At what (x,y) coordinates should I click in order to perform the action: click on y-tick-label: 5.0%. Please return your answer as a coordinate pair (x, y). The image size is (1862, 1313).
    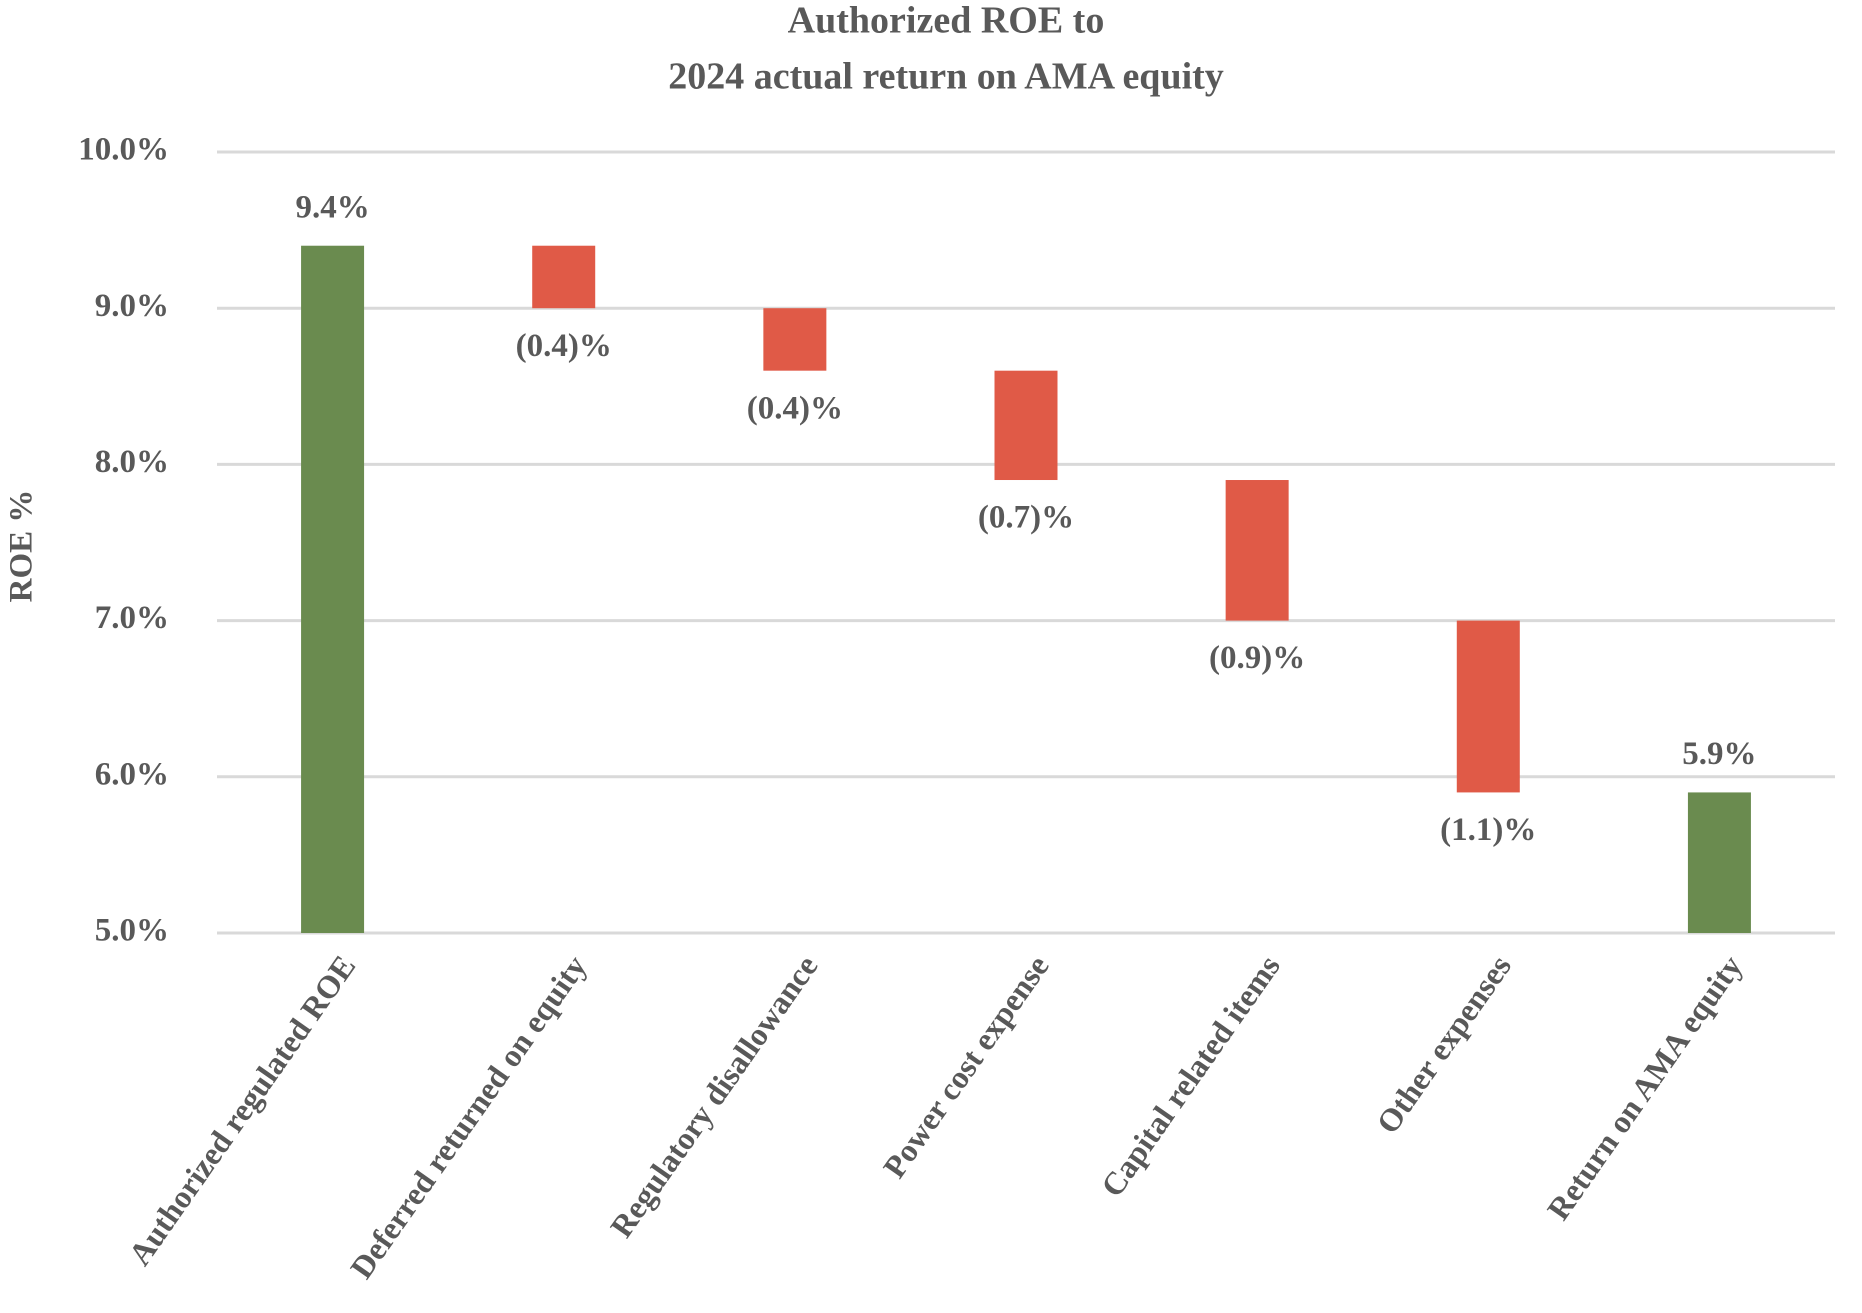
    Looking at the image, I should click on (132, 931).